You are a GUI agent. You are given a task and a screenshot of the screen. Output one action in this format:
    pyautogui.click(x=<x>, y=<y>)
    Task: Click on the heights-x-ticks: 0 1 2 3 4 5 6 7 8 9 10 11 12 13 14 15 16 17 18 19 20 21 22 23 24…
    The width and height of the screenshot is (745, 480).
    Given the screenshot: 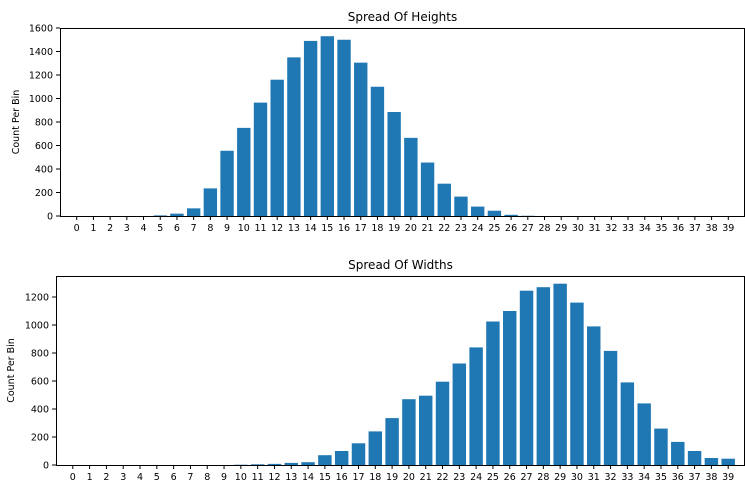 What is the action you would take?
    pyautogui.click(x=404, y=225)
    